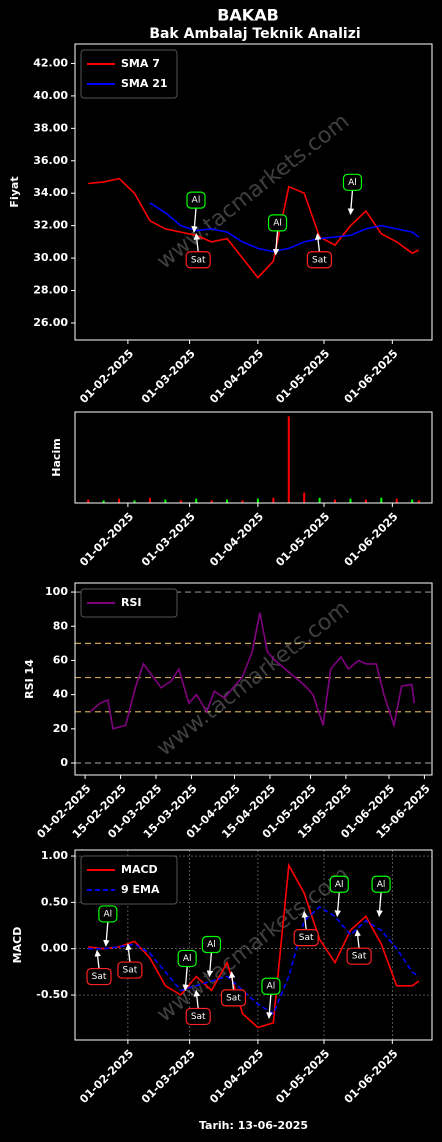  What do you see at coordinates (14, 191) in the screenshot?
I see `y-axis-label: Fiyat` at bounding box center [14, 191].